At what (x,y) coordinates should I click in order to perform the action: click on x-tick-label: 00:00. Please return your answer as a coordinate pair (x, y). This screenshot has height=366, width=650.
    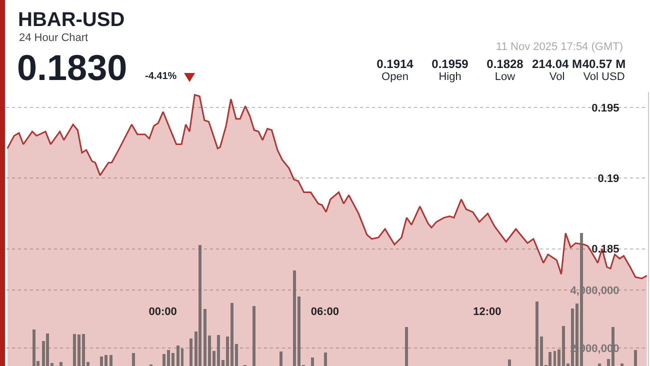
    Looking at the image, I should click on (162, 312).